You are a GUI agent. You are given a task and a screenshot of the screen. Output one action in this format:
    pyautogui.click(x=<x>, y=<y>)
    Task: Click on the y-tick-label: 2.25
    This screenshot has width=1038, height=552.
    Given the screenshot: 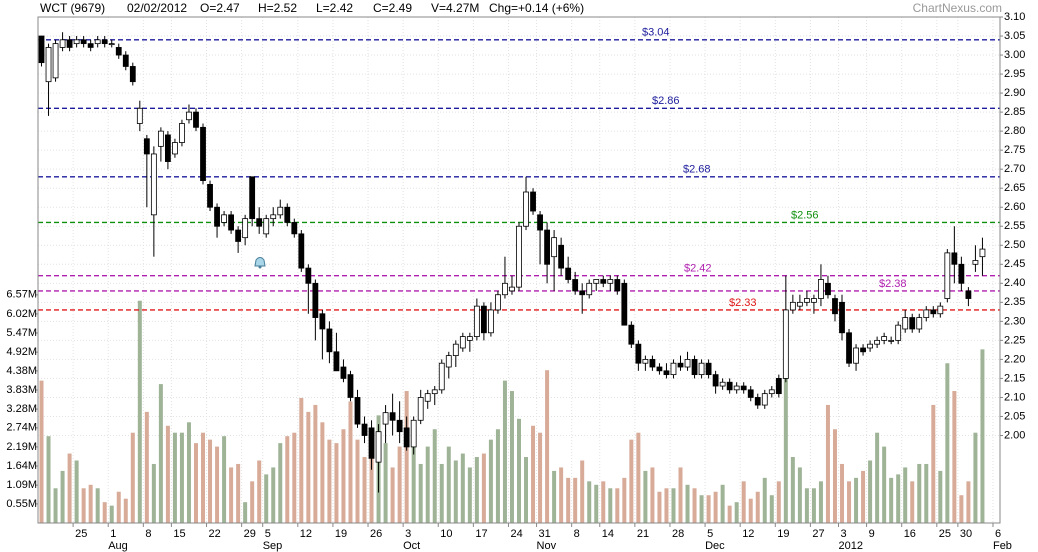 What is the action you would take?
    pyautogui.click(x=1014, y=340)
    